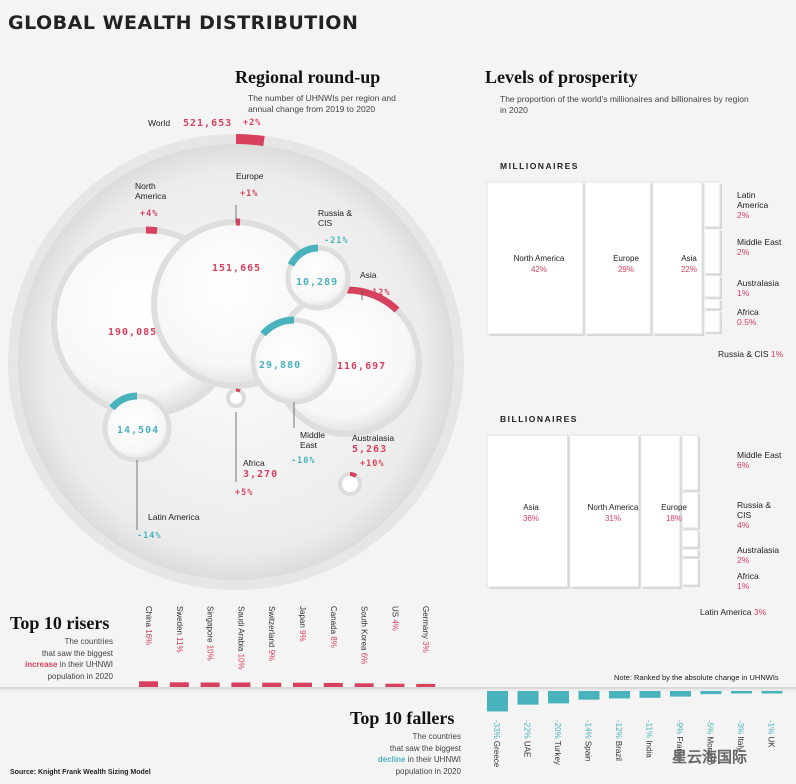 The height and width of the screenshot is (784, 796). Describe the element at coordinates (148, 637) in the screenshot. I see `riser-value: 16%` at that location.